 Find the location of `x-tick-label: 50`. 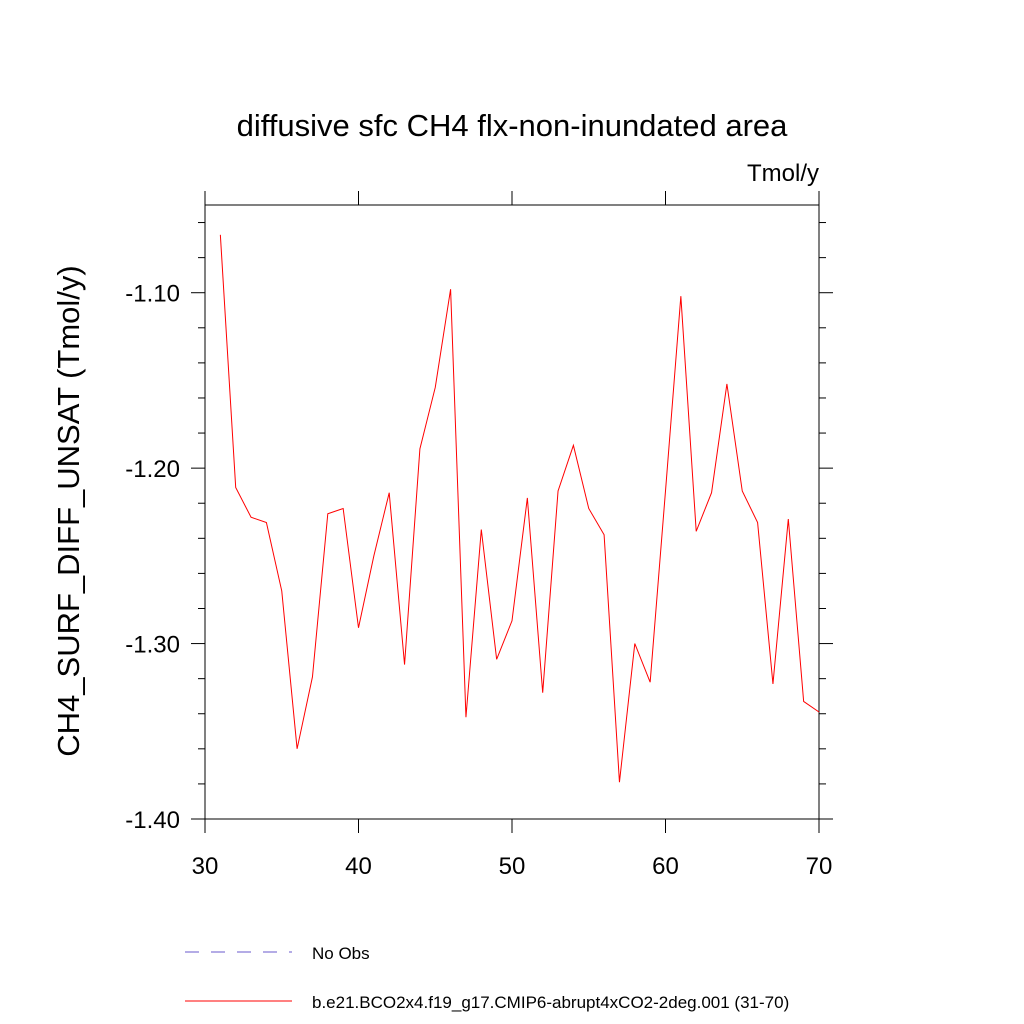

x-tick-label: 50 is located at coordinates (512, 866).